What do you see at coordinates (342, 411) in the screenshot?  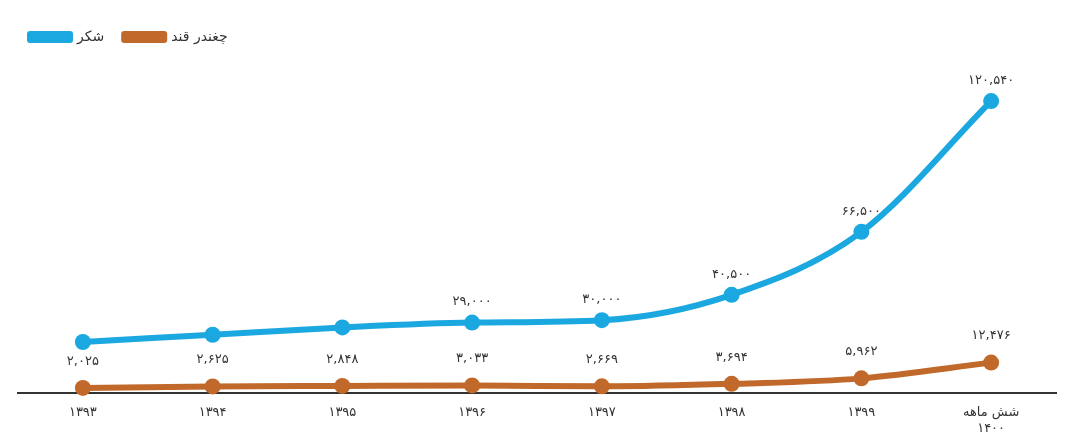 I see `x-tick-label: ۱۳۹۵` at bounding box center [342, 411].